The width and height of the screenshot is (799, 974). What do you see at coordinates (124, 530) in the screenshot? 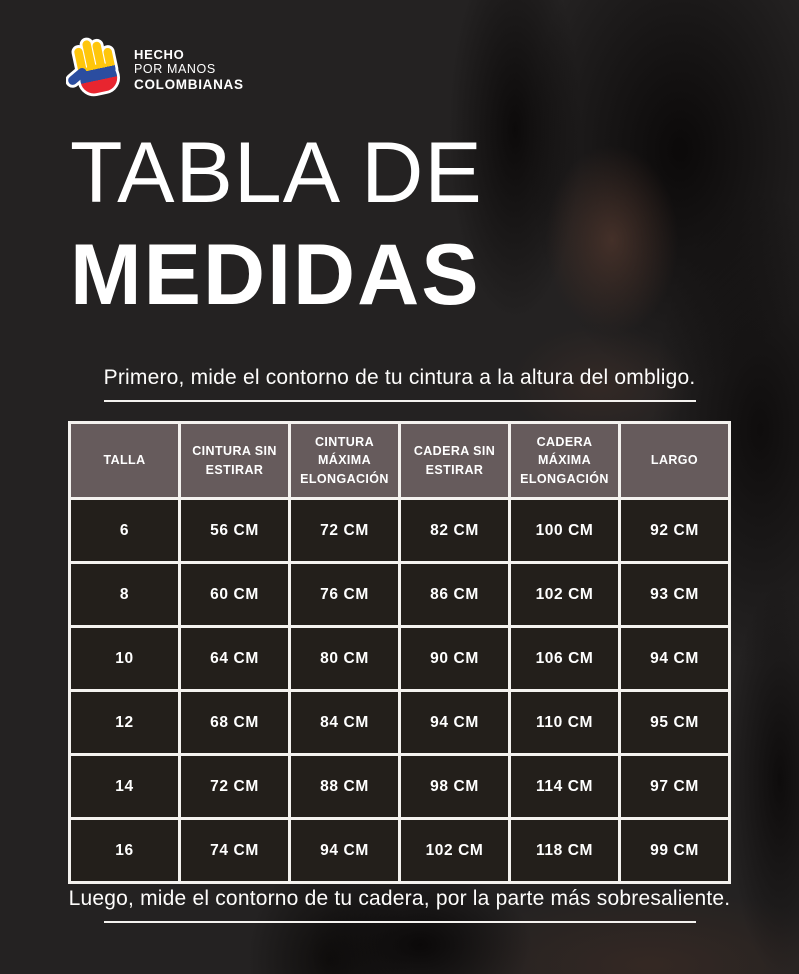
I see `cell-talla: 6` at bounding box center [124, 530].